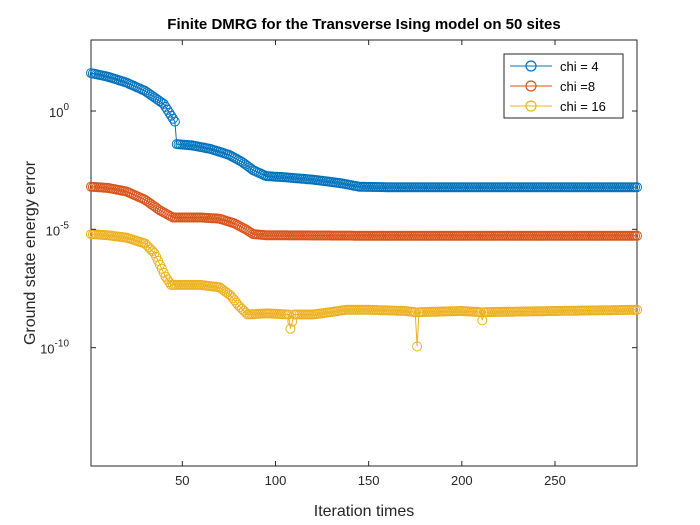  What do you see at coordinates (579, 66) in the screenshot?
I see `legend-label: chi = 4` at bounding box center [579, 66].